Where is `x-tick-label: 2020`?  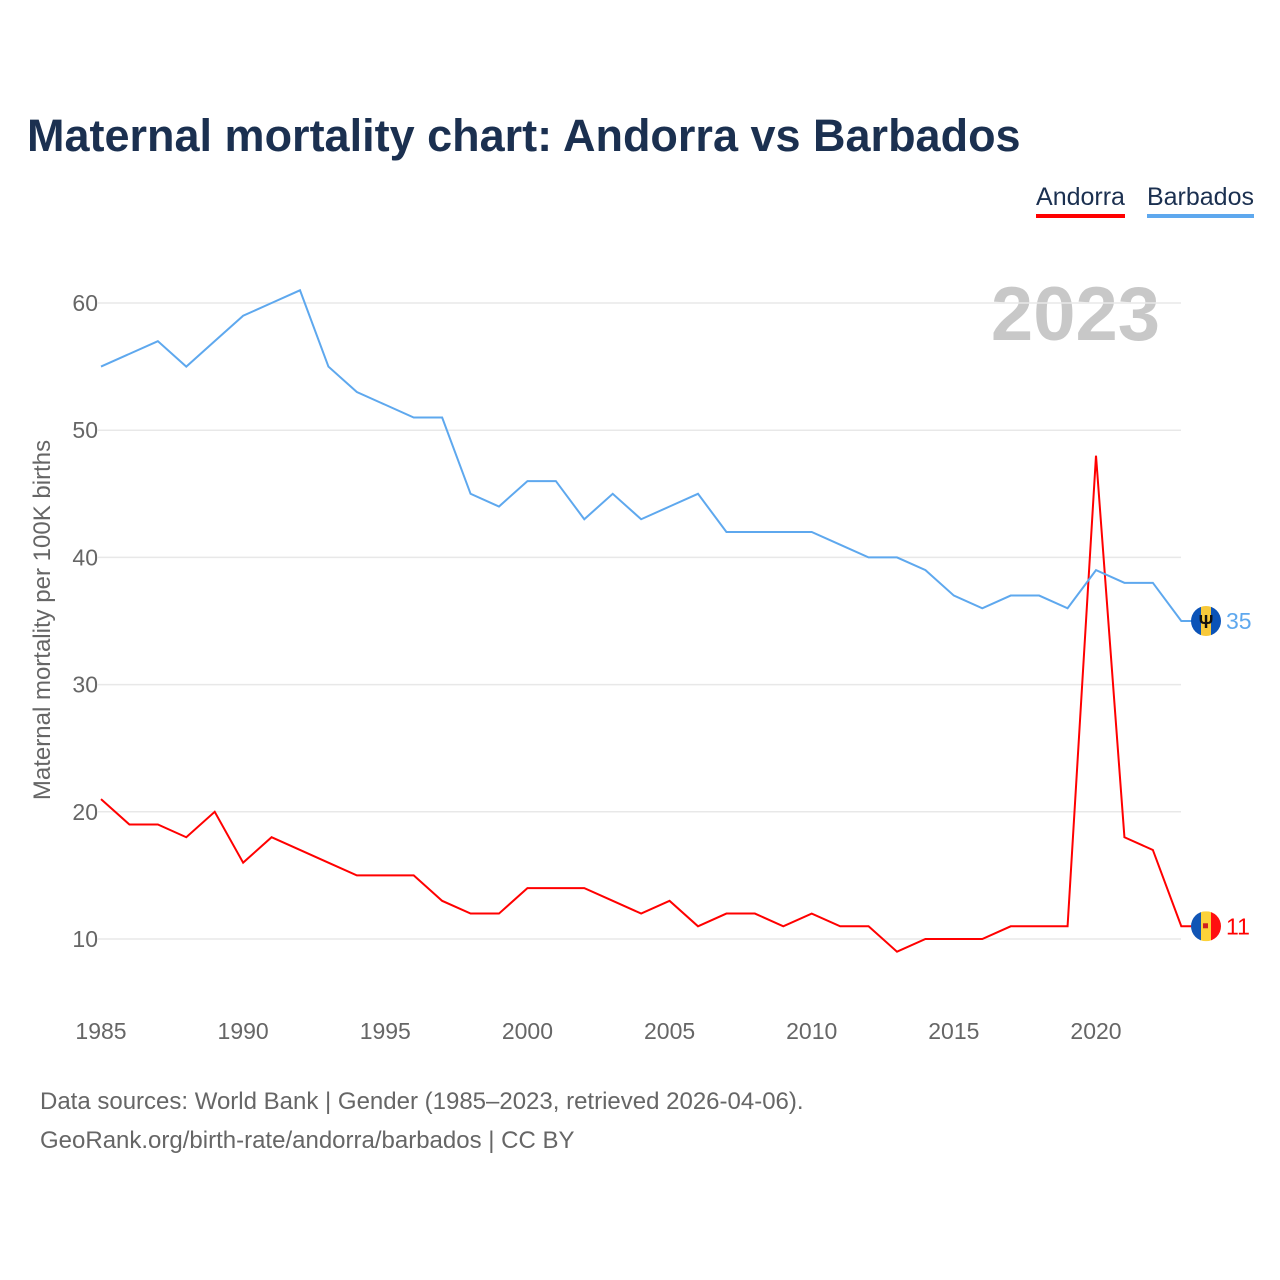 x-tick-label: 2020 is located at coordinates (1095, 1031).